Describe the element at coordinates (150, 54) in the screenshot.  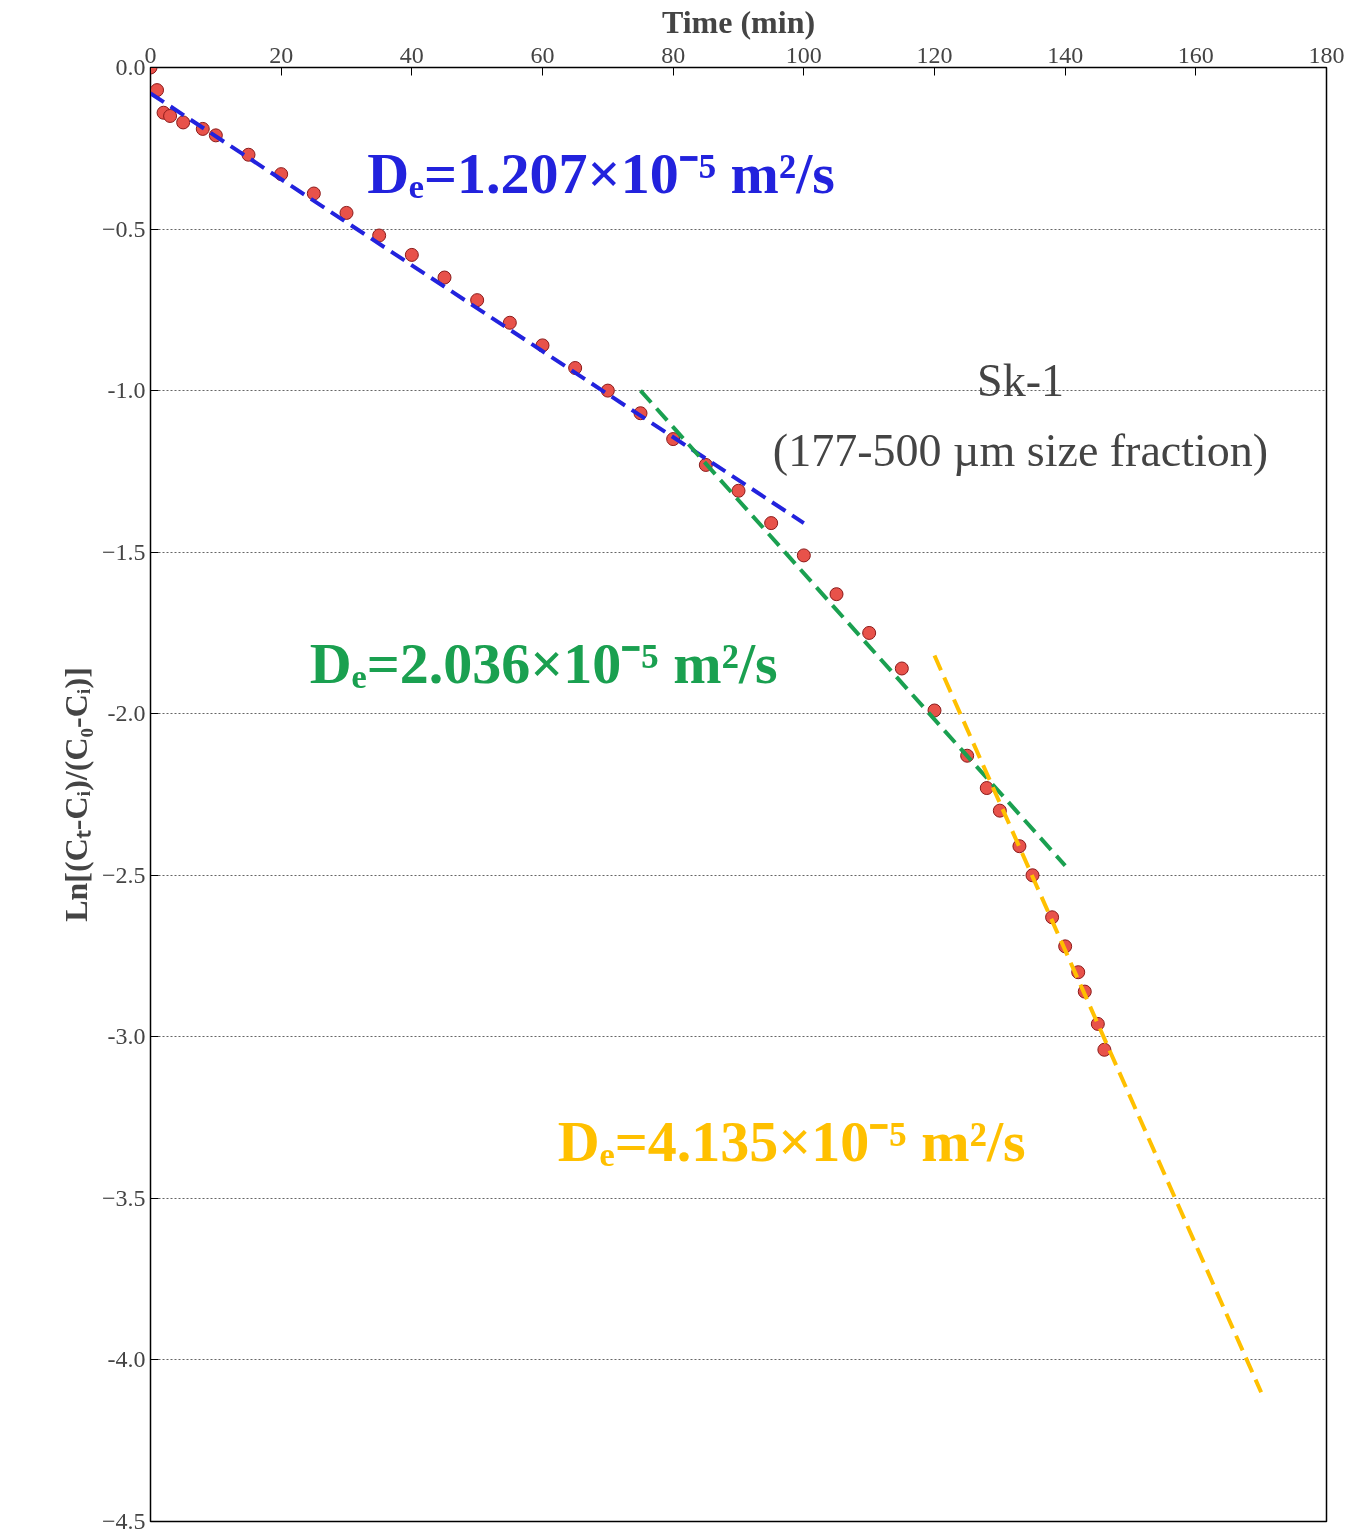
I see `x-tick-label: 0` at that location.